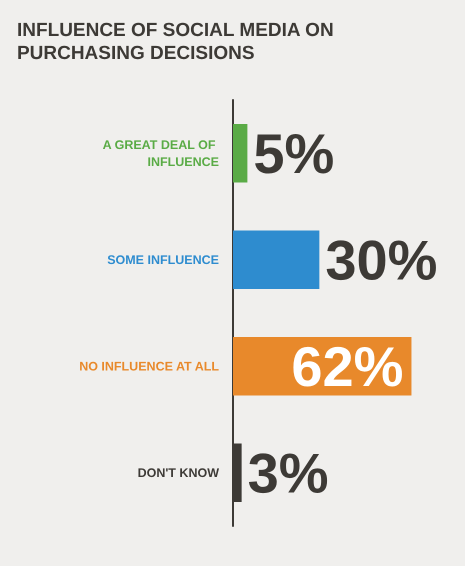 Image resolution: width=465 pixels, height=566 pixels. Describe the element at coordinates (381, 260) in the screenshot. I see `data-label: 30%` at that location.